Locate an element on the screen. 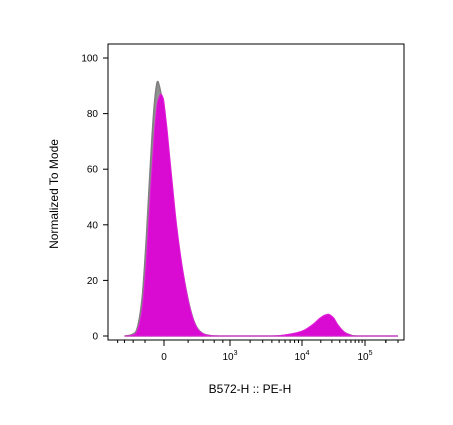  y-tick-label: 0 is located at coordinates (95, 337).